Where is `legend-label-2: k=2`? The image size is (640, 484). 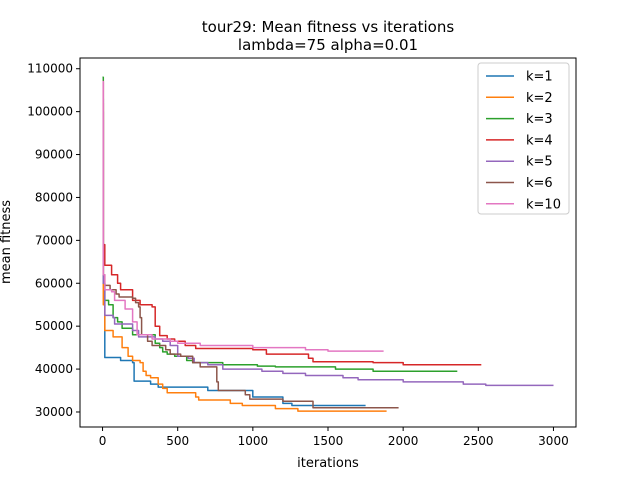
legend-label-2: k=2 is located at coordinates (539, 98).